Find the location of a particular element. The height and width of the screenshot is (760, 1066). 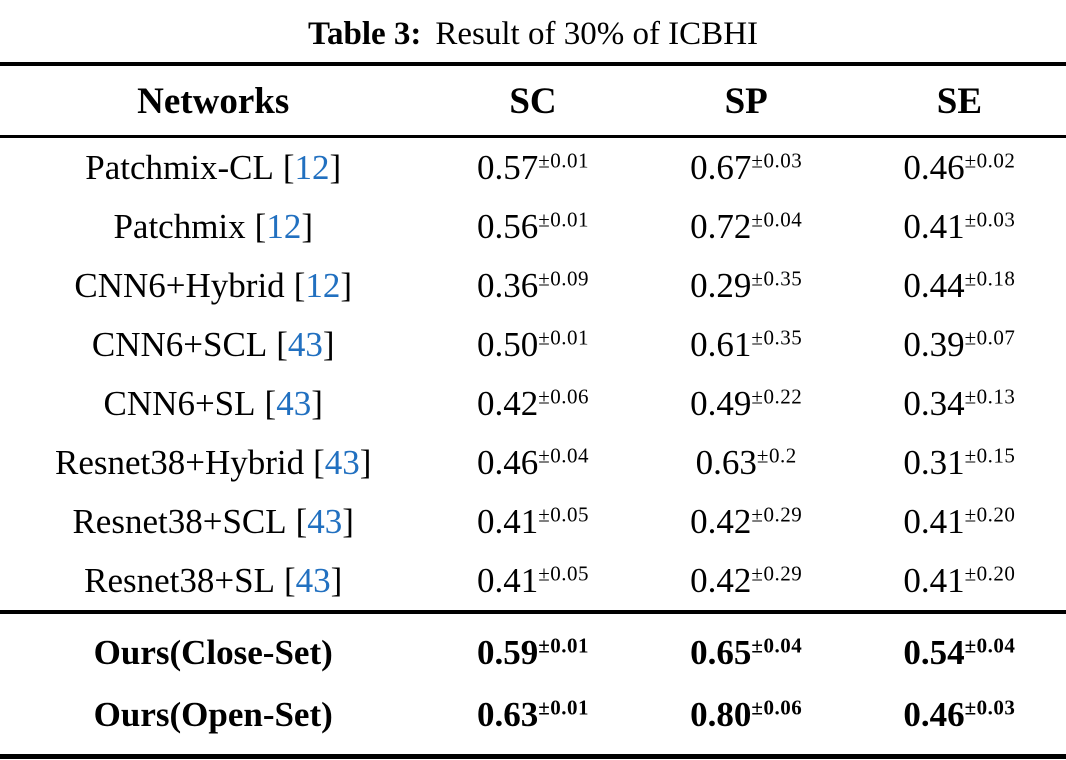

sp-cell: 0.63±0.2 is located at coordinates (746, 462).